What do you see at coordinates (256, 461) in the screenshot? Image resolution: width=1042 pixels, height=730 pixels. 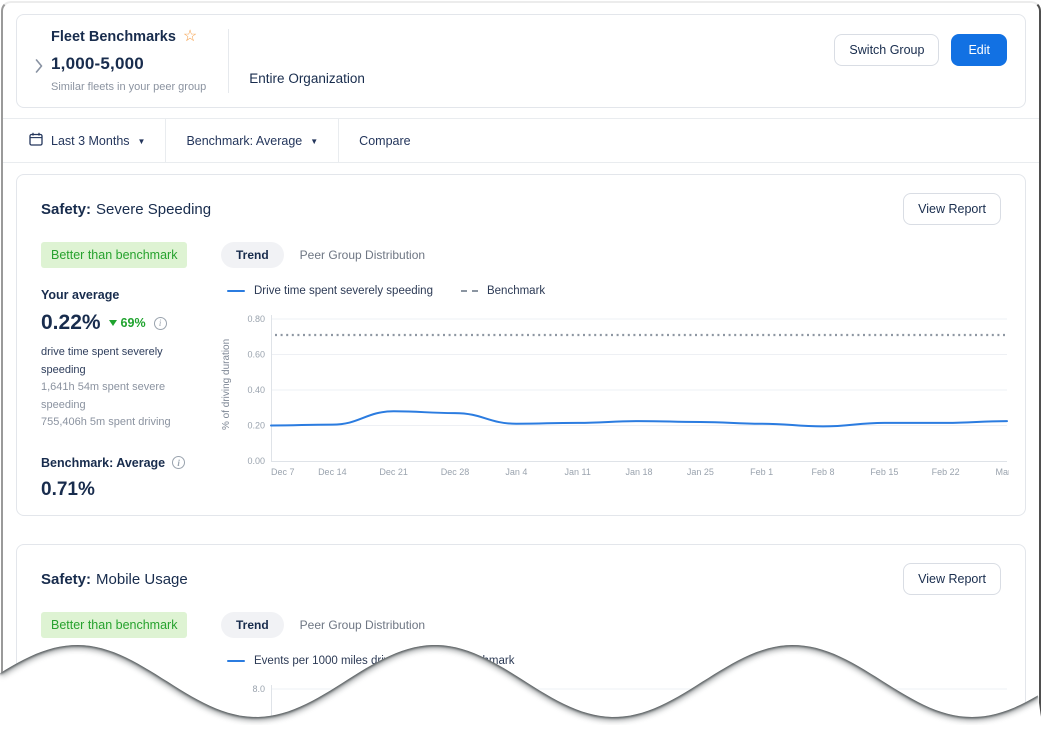 I see `svg-text: 0.00` at bounding box center [256, 461].